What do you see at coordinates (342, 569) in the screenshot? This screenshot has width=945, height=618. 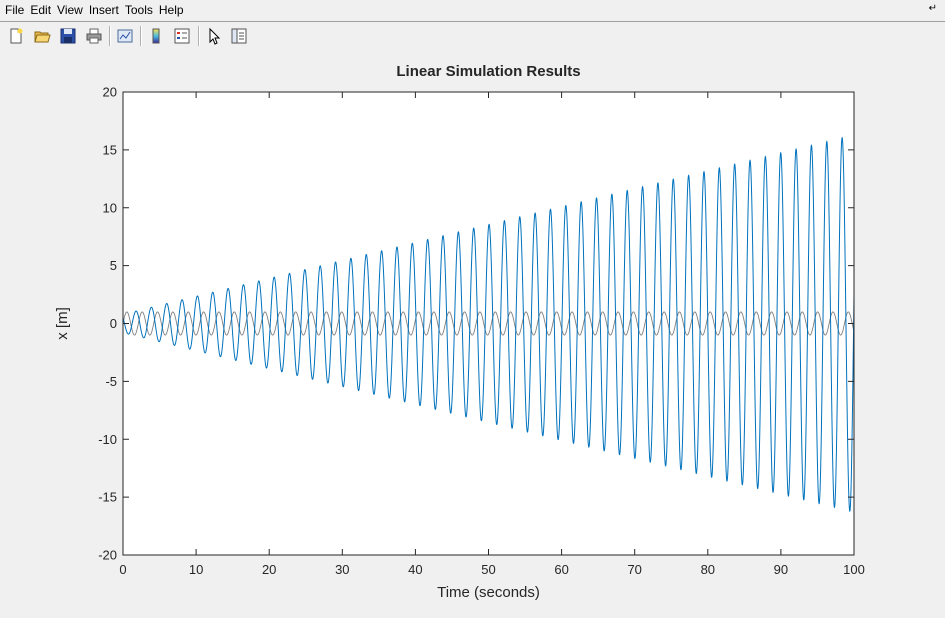 I see `x-tick-label: 30` at bounding box center [342, 569].